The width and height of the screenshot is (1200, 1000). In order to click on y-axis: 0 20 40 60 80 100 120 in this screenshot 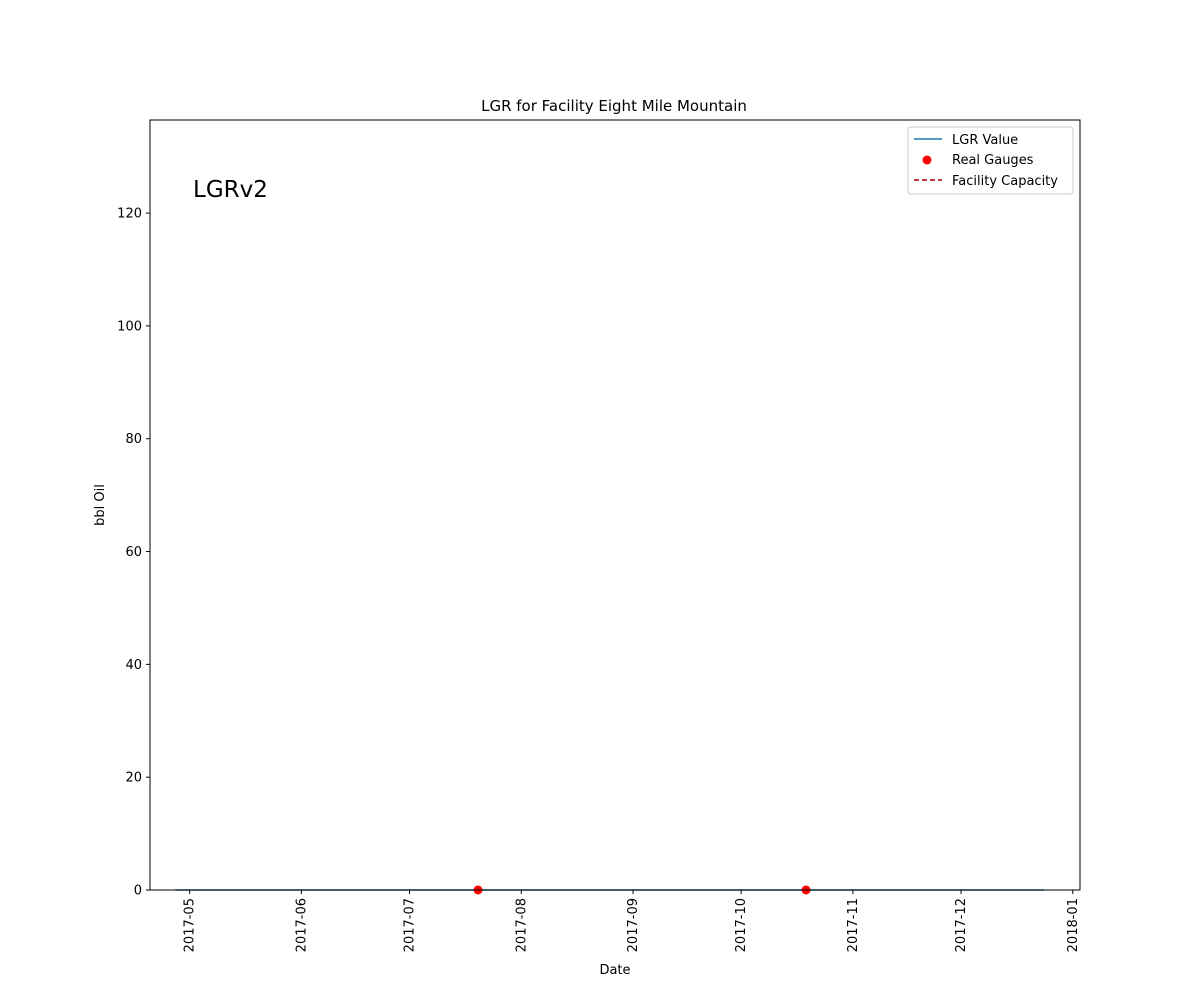, I will do `click(133, 553)`.